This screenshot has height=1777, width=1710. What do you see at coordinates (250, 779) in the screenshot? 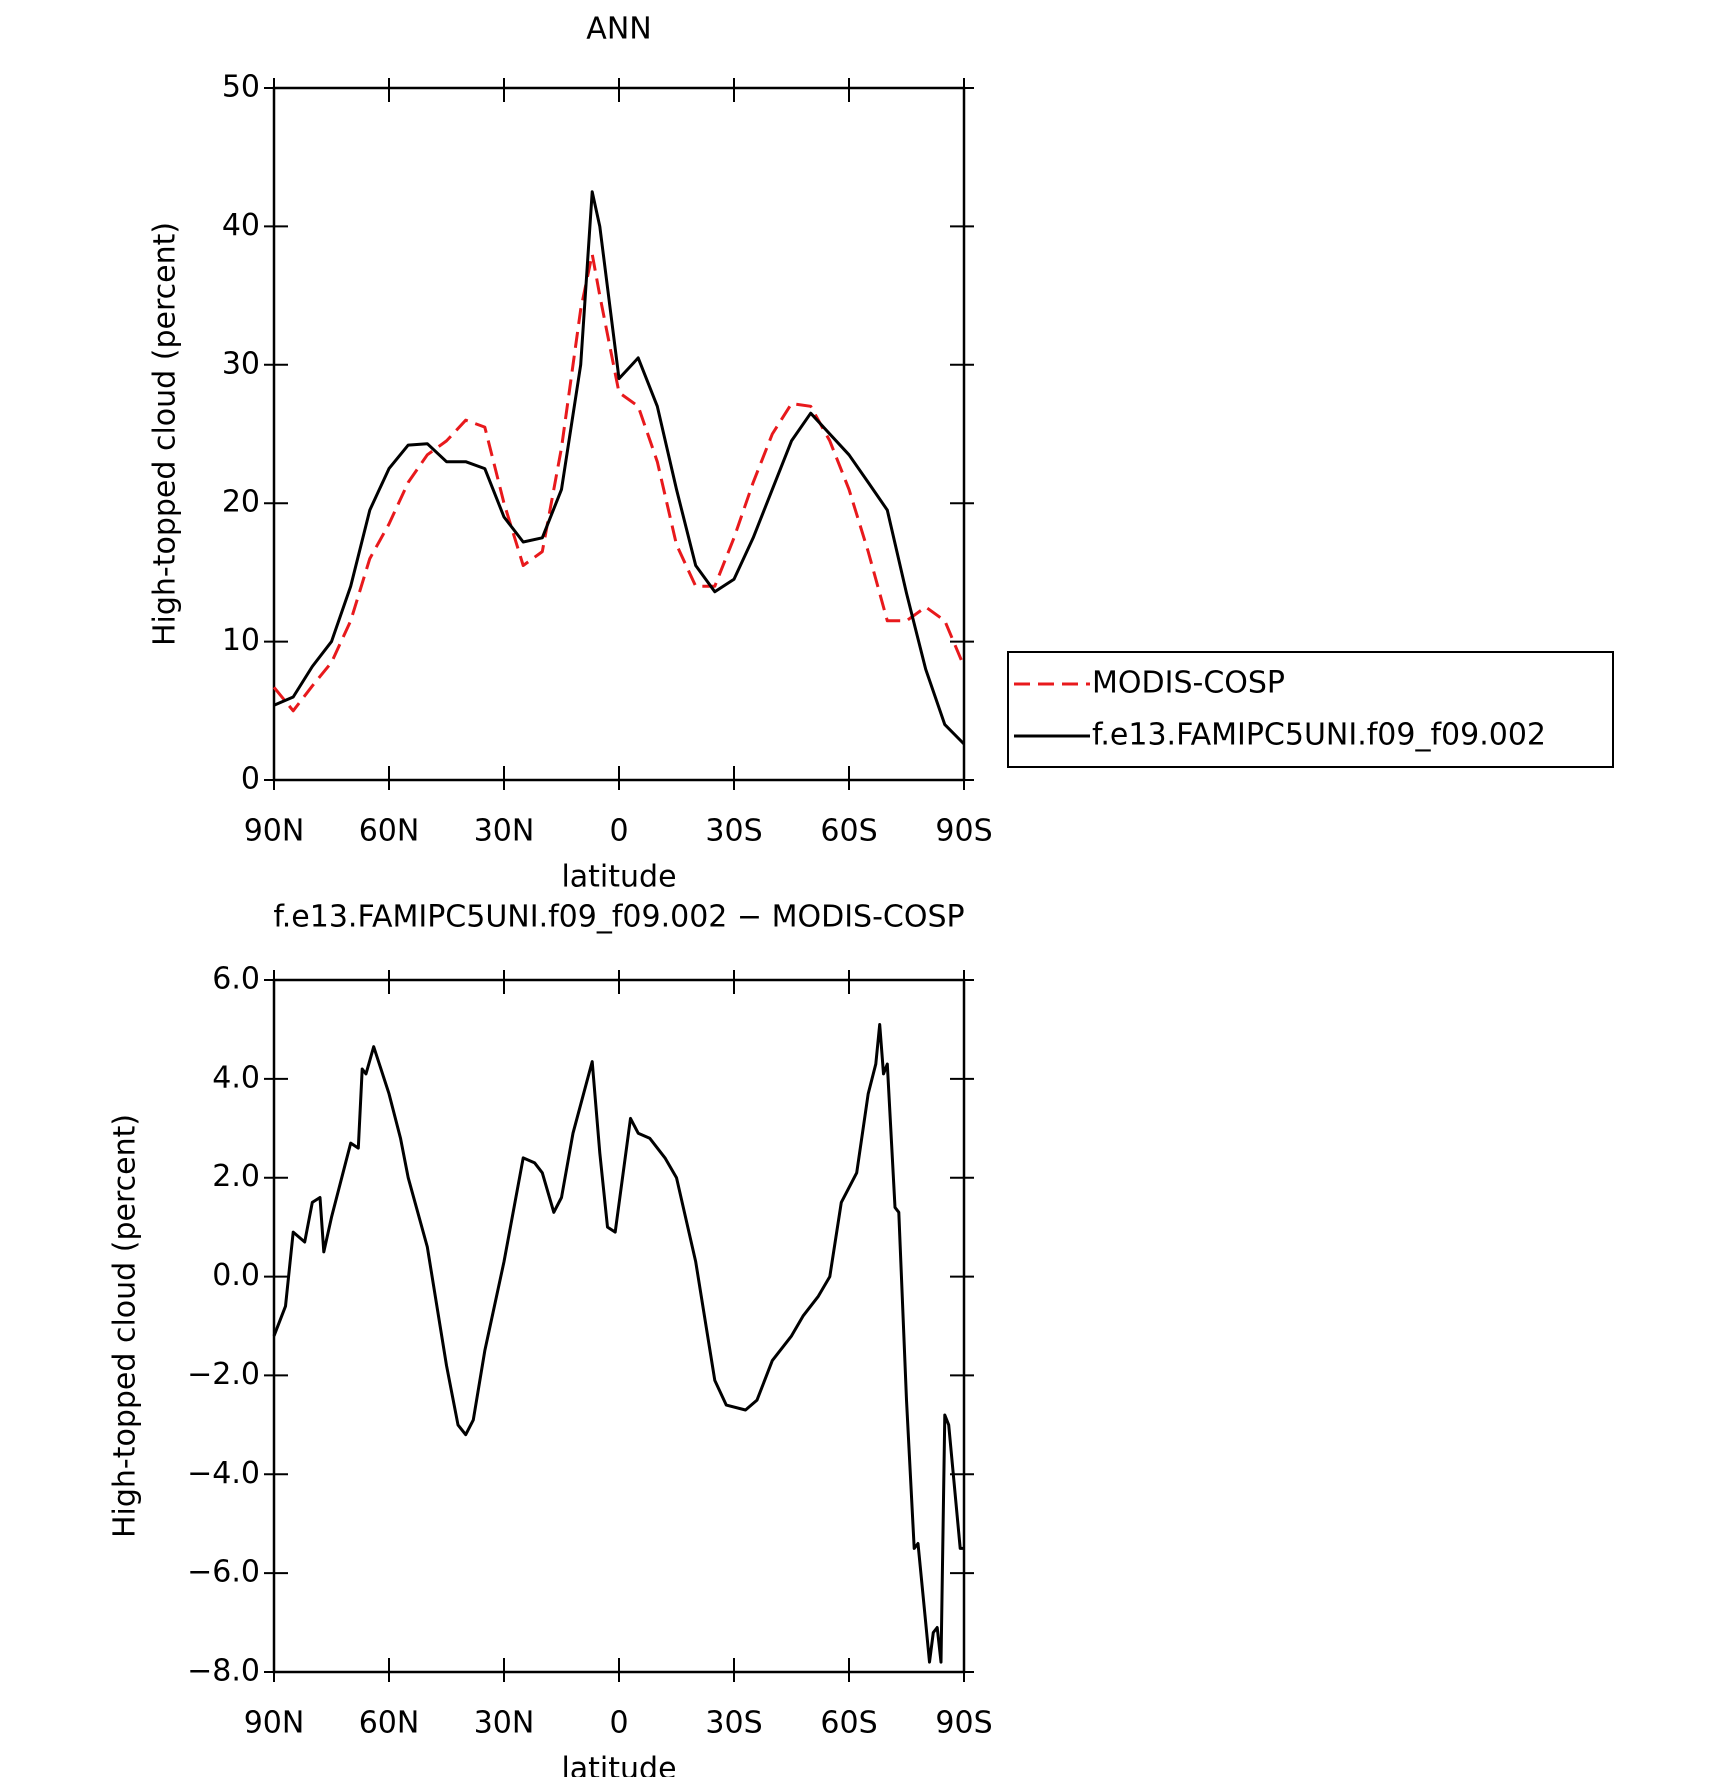
I see `y-tick-label: 0` at bounding box center [250, 779].